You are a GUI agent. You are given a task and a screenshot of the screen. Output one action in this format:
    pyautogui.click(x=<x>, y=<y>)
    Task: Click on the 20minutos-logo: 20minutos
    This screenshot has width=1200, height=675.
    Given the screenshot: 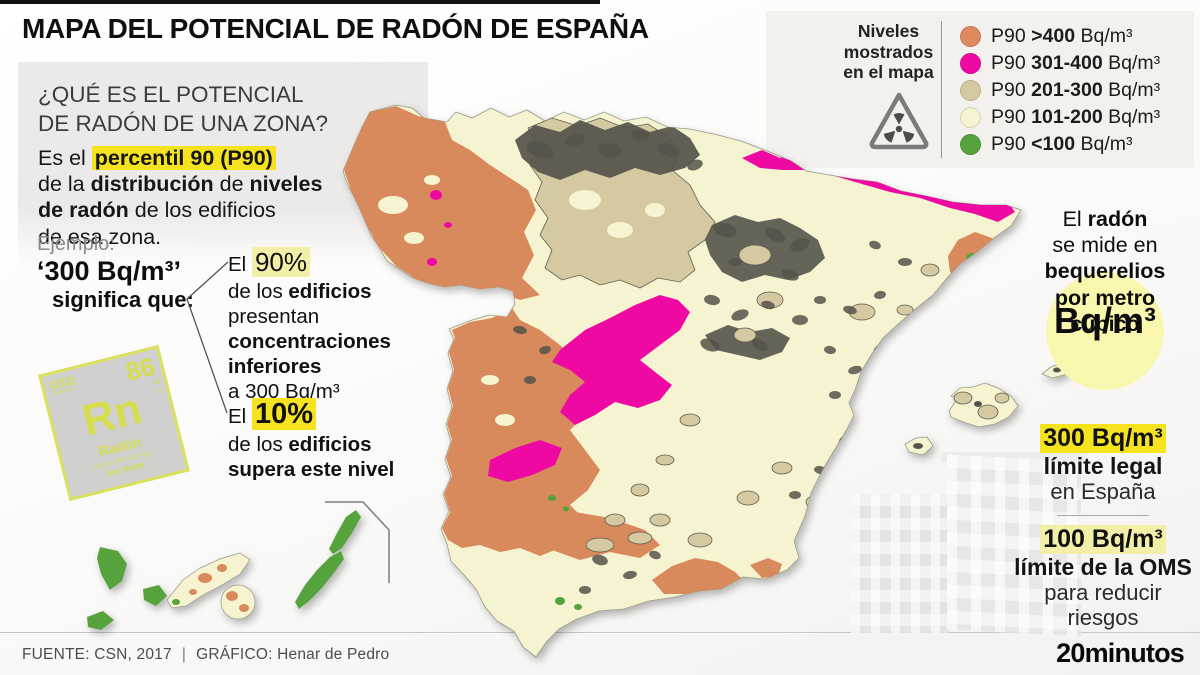 What is the action you would take?
    pyautogui.click(x=1120, y=653)
    